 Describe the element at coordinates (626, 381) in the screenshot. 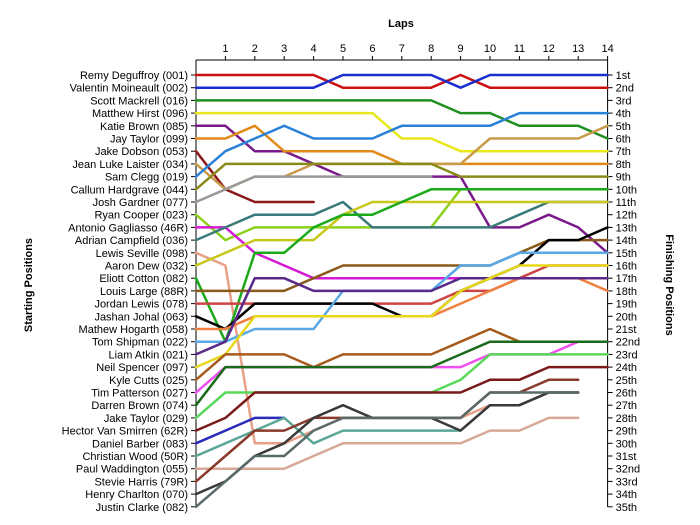

I see `finishing-position-label: 25th` at that location.